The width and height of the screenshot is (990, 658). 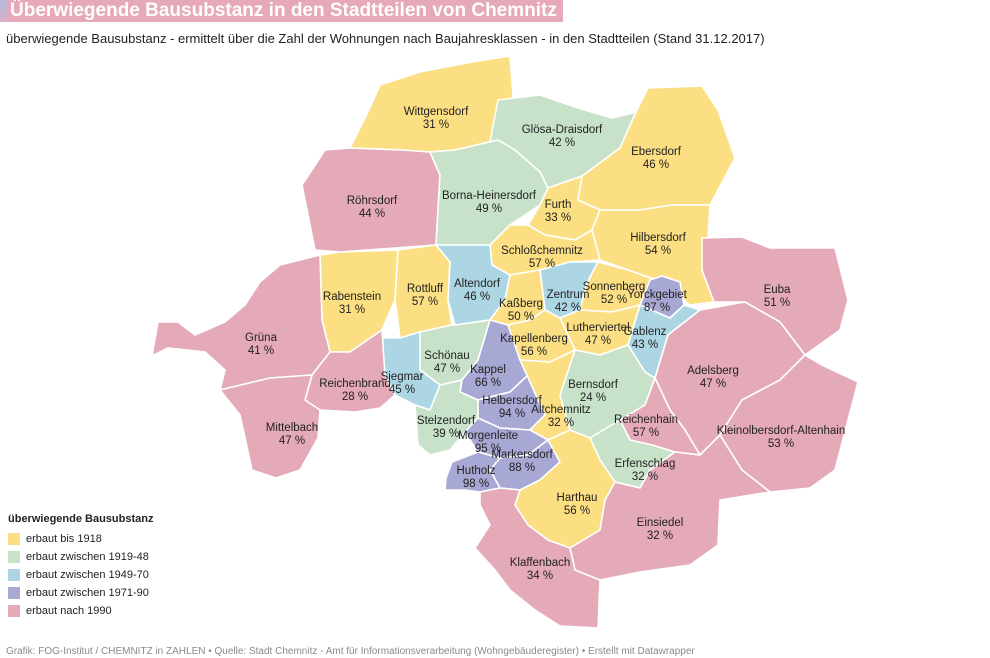 What do you see at coordinates (713, 371) in the screenshot?
I see `district-name-label: Adelsberg` at bounding box center [713, 371].